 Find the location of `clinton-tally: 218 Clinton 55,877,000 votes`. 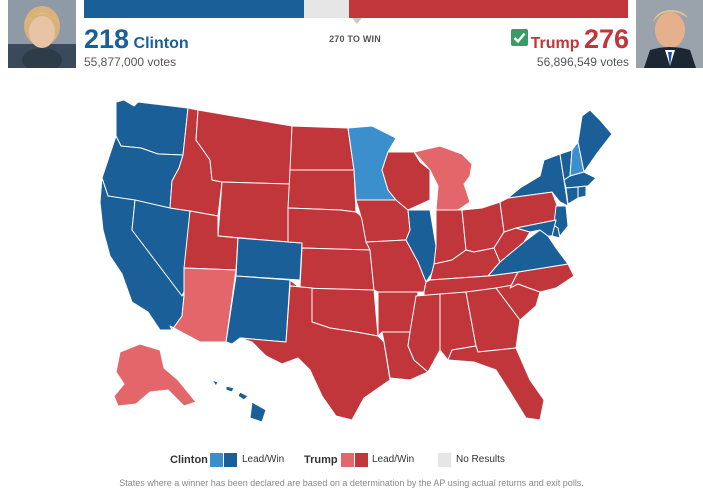

clinton-tally: 218 Clinton 55,877,000 votes is located at coordinates (136, 46).